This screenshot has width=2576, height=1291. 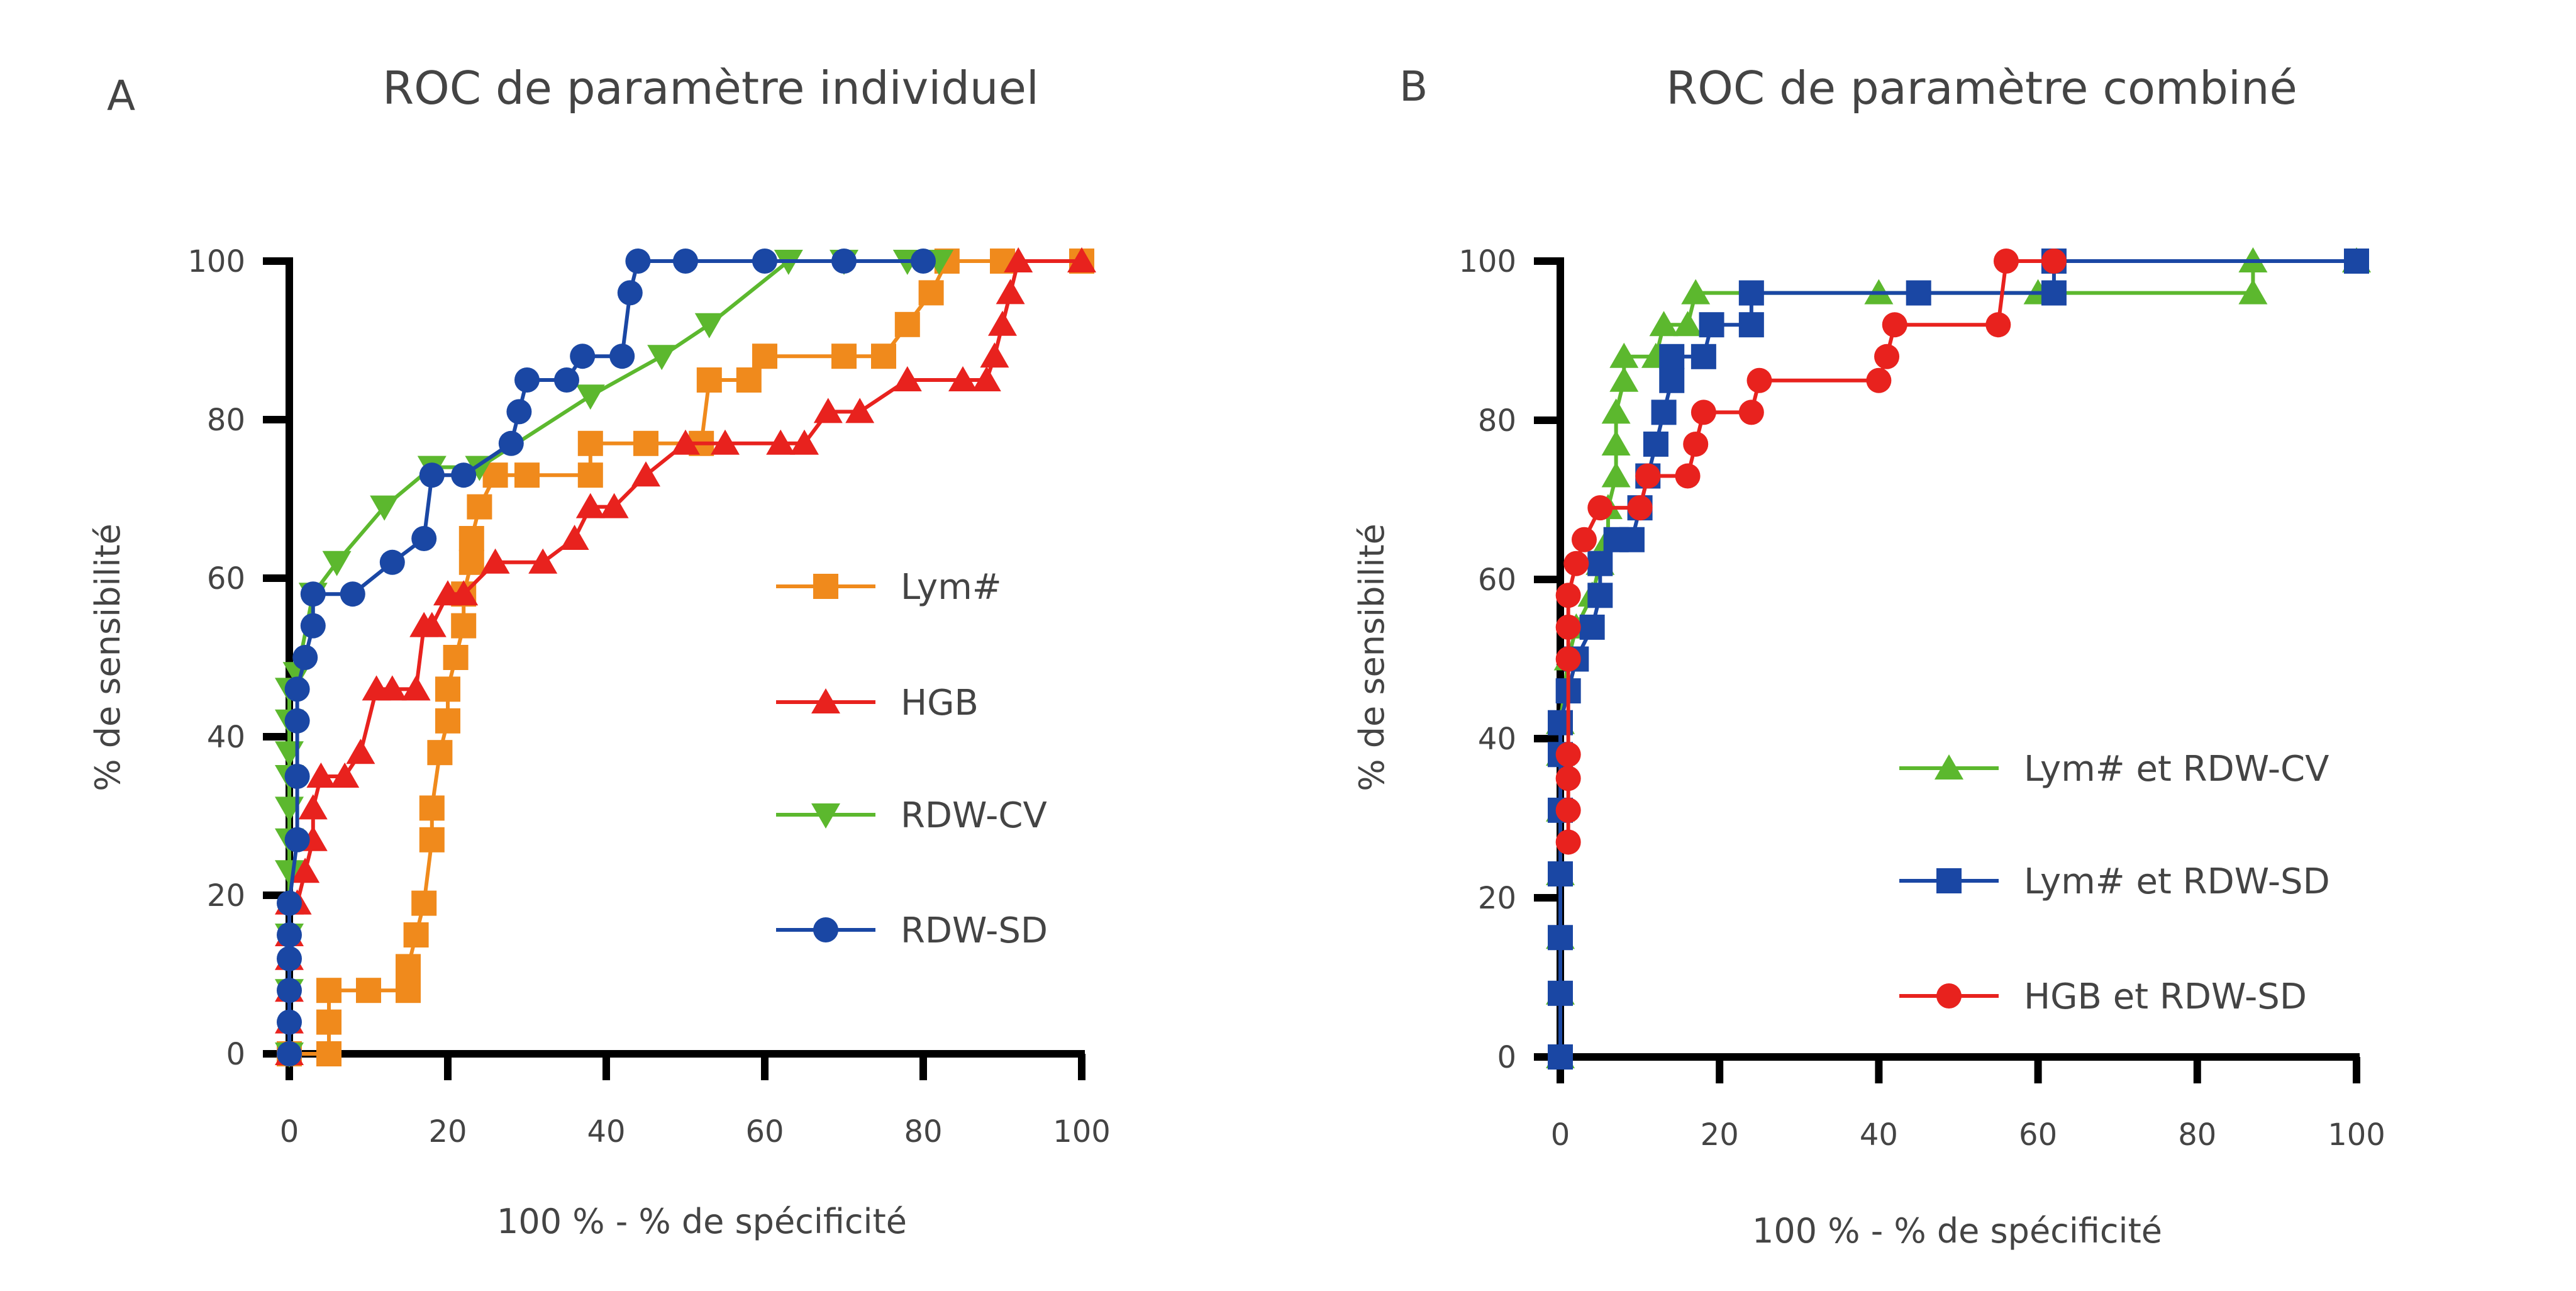 What do you see at coordinates (710, 88) in the screenshot?
I see `chart-title: ROC de paramètre individuel` at bounding box center [710, 88].